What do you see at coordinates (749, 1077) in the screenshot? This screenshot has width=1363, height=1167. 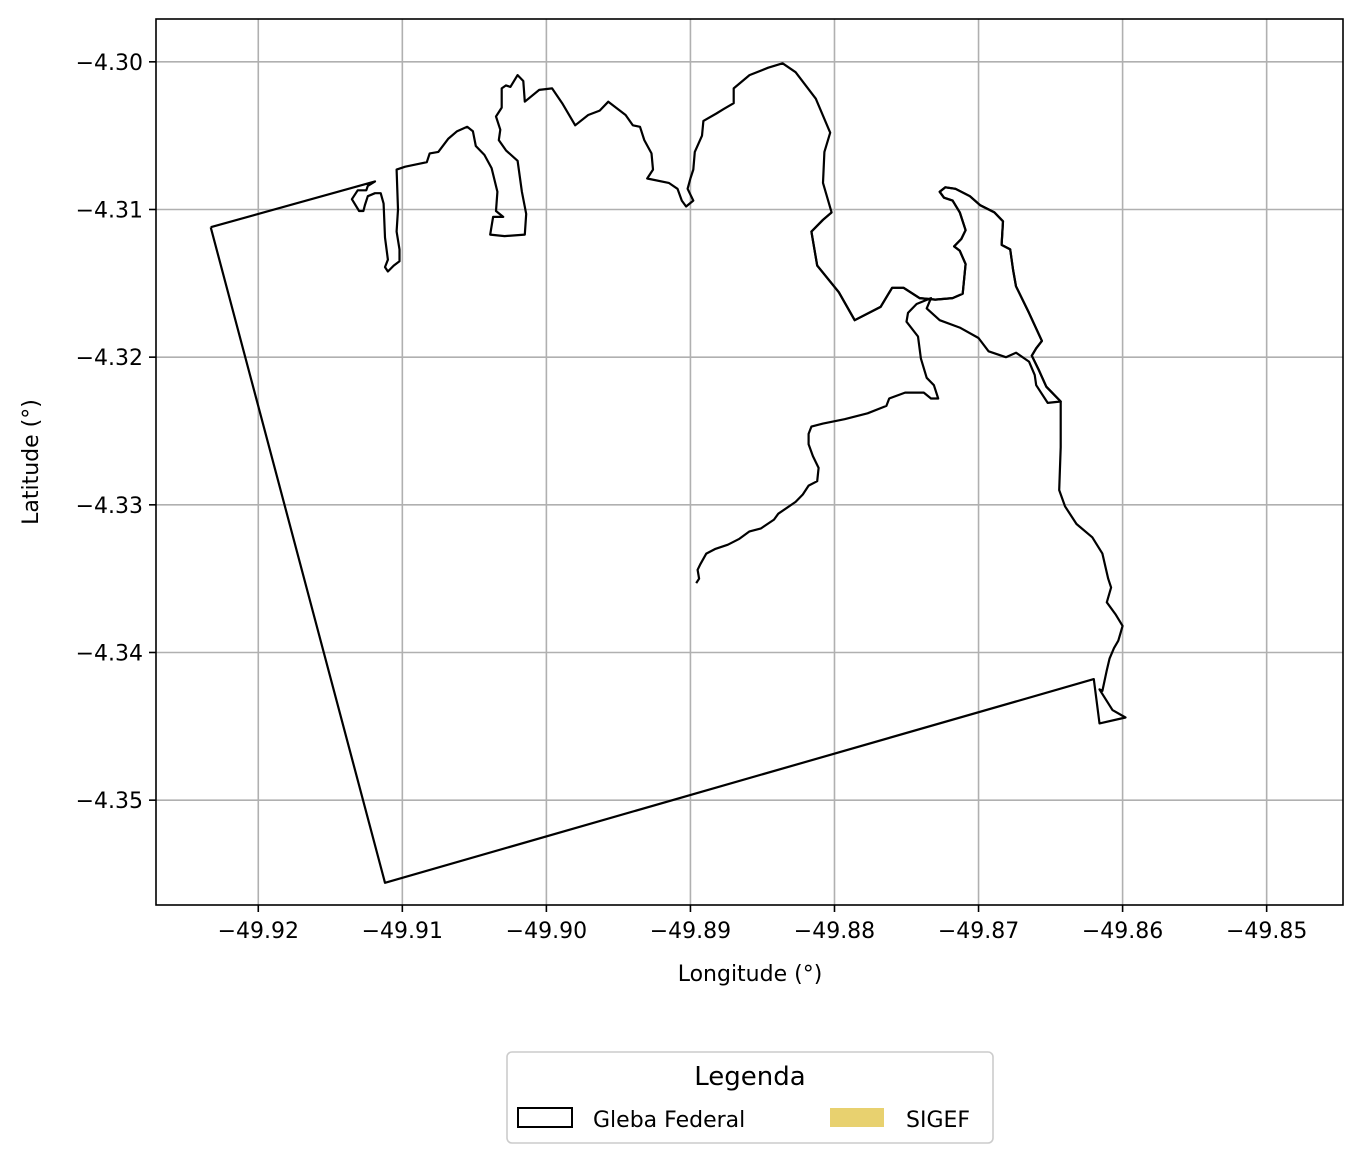 I see `legend-title: Legenda` at bounding box center [749, 1077].